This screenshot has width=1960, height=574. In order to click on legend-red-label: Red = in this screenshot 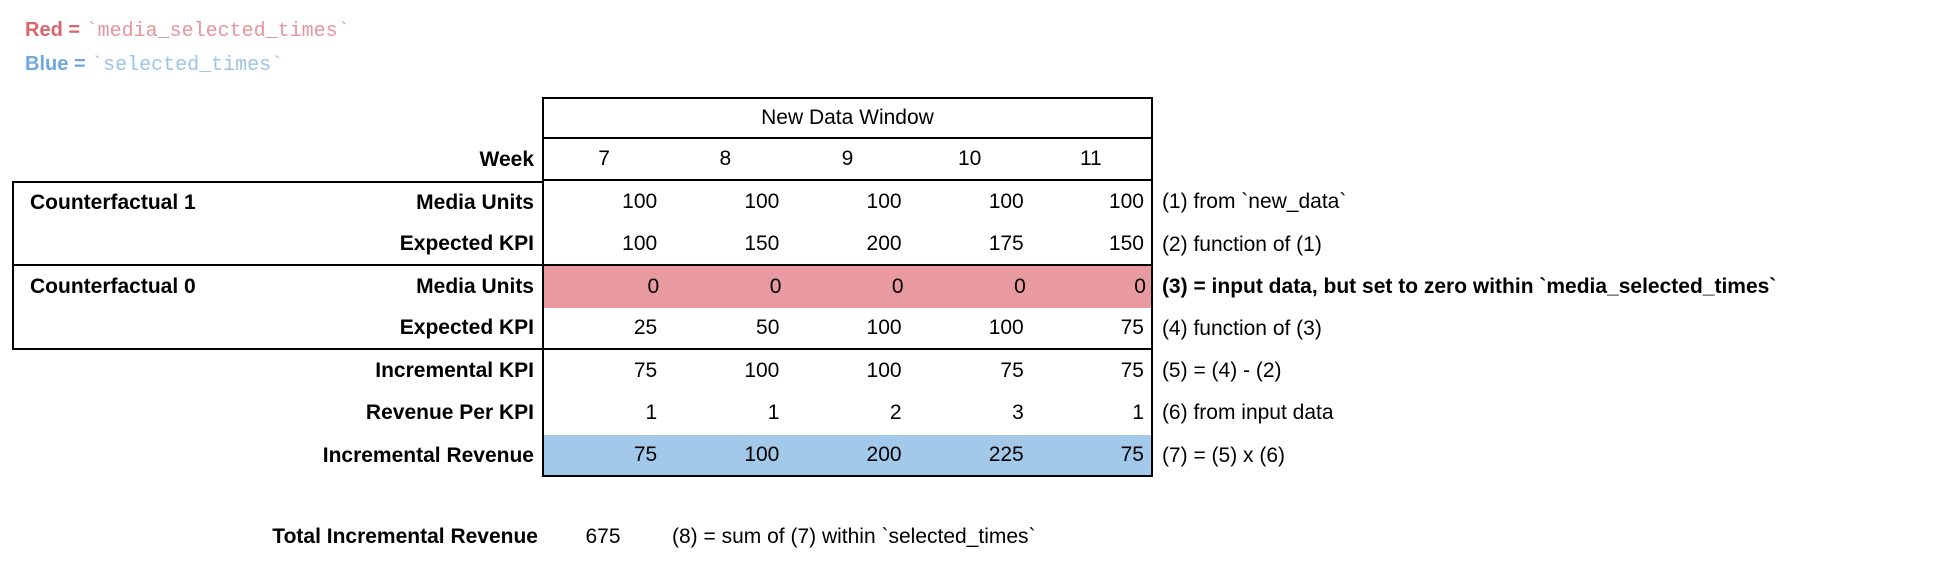, I will do `click(55, 30)`.